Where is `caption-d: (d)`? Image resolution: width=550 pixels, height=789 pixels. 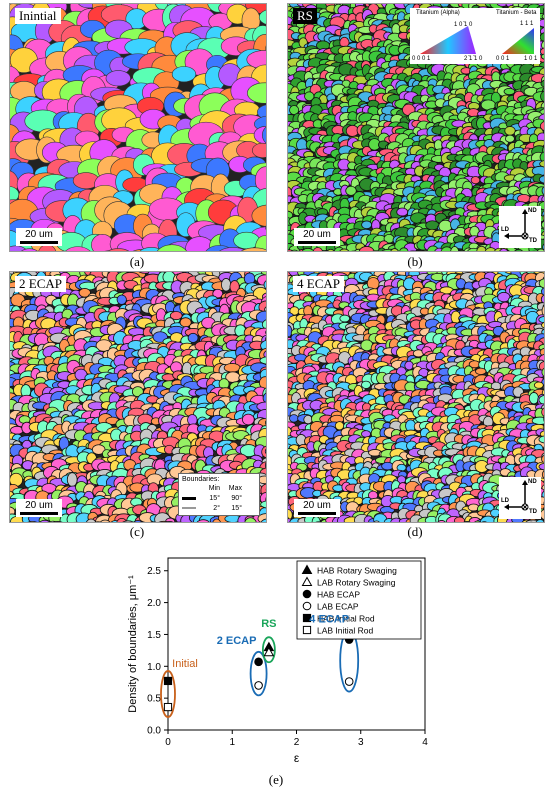
caption-d: (d) is located at coordinates (415, 531).